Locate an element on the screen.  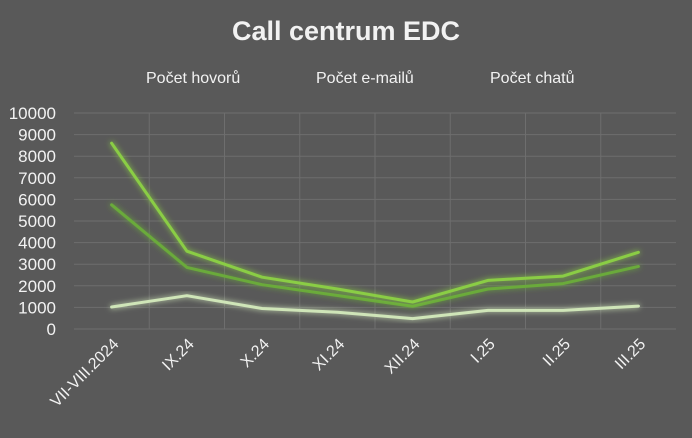
y-tick-label: 2000 is located at coordinates (37, 286).